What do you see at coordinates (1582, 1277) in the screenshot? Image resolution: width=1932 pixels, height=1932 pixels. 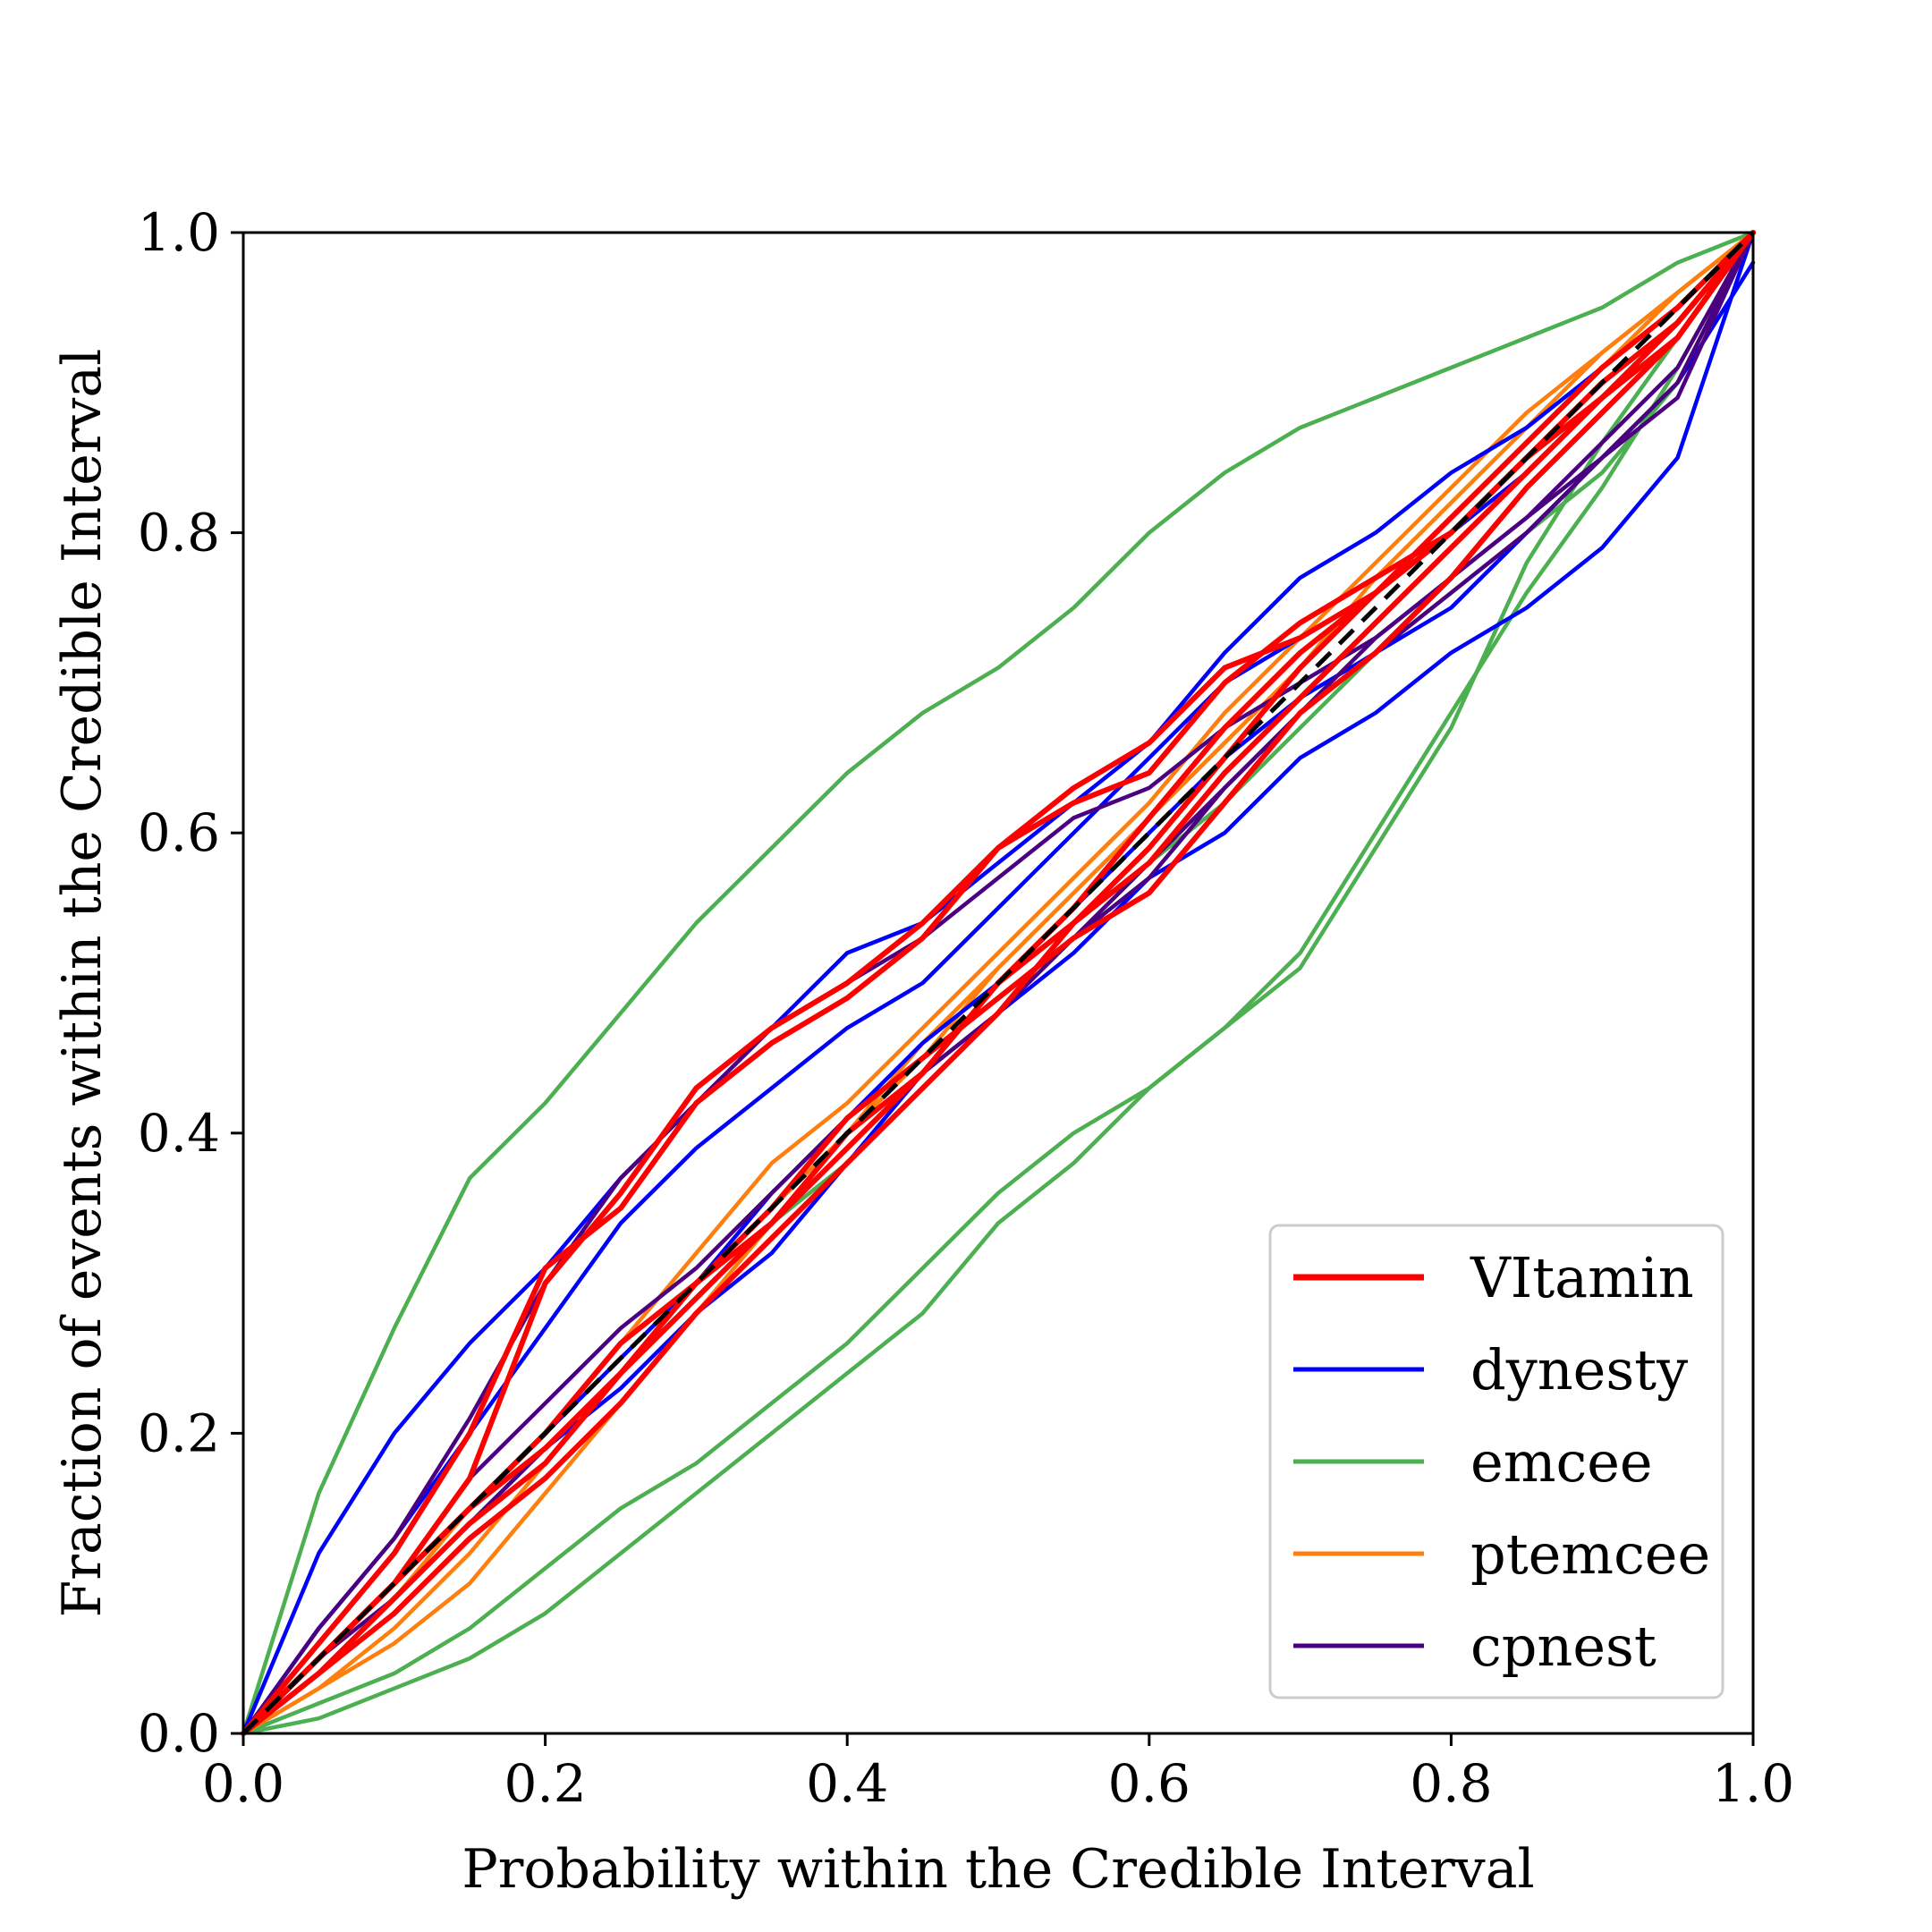 I see `legend-label-vitamin: VItamin` at bounding box center [1582, 1277].